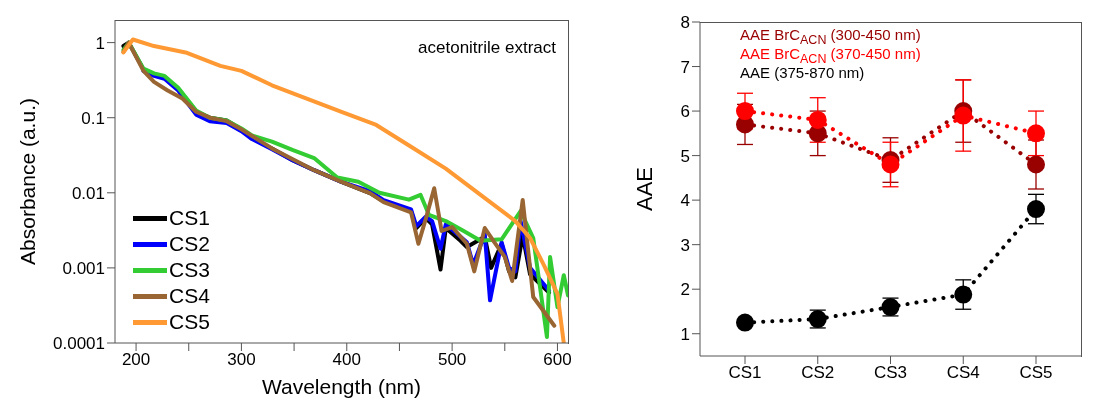  What do you see at coordinates (818, 373) in the screenshot?
I see `x-tick-label: CS2` at bounding box center [818, 373].